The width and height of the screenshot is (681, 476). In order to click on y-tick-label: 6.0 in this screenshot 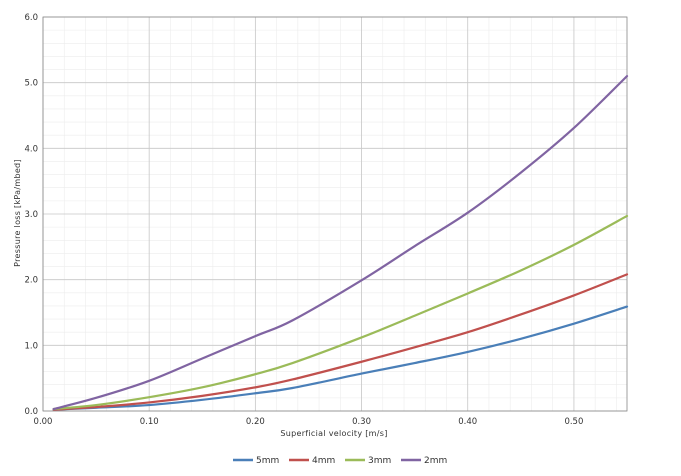, I will do `click(31, 18)`.